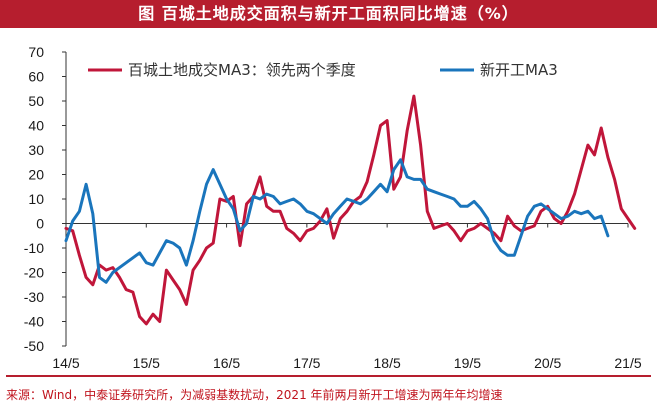 The height and width of the screenshot is (415, 657). What do you see at coordinates (36, 199) in the screenshot?
I see `y-tick-label: 10` at bounding box center [36, 199].